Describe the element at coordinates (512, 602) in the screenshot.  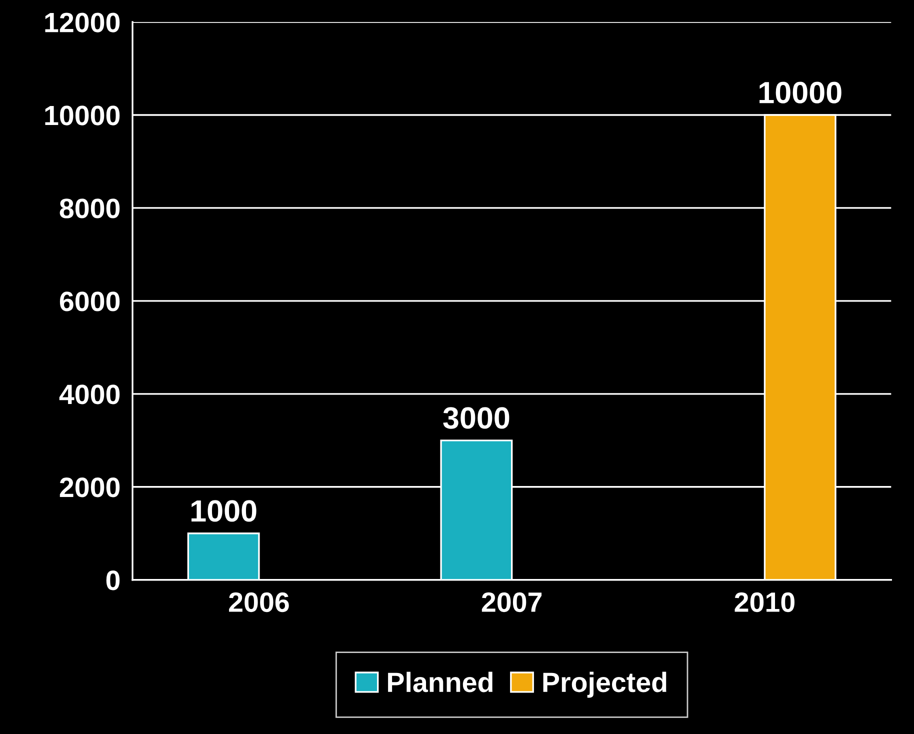
I see `x-tick-label: 2007` at that location.